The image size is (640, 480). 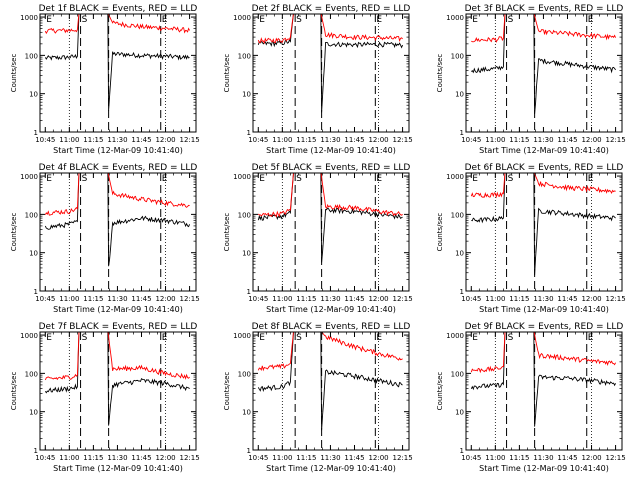 I want to click on chart-title: Det 8f BLACK = Events, RED = LLD, so click(x=331, y=327).